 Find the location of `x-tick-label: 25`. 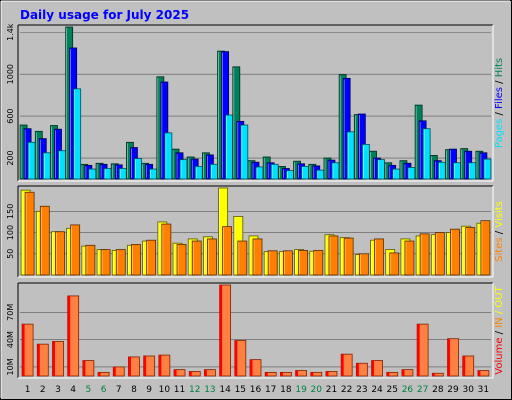

x-tick-label: 25 is located at coordinates (392, 390).